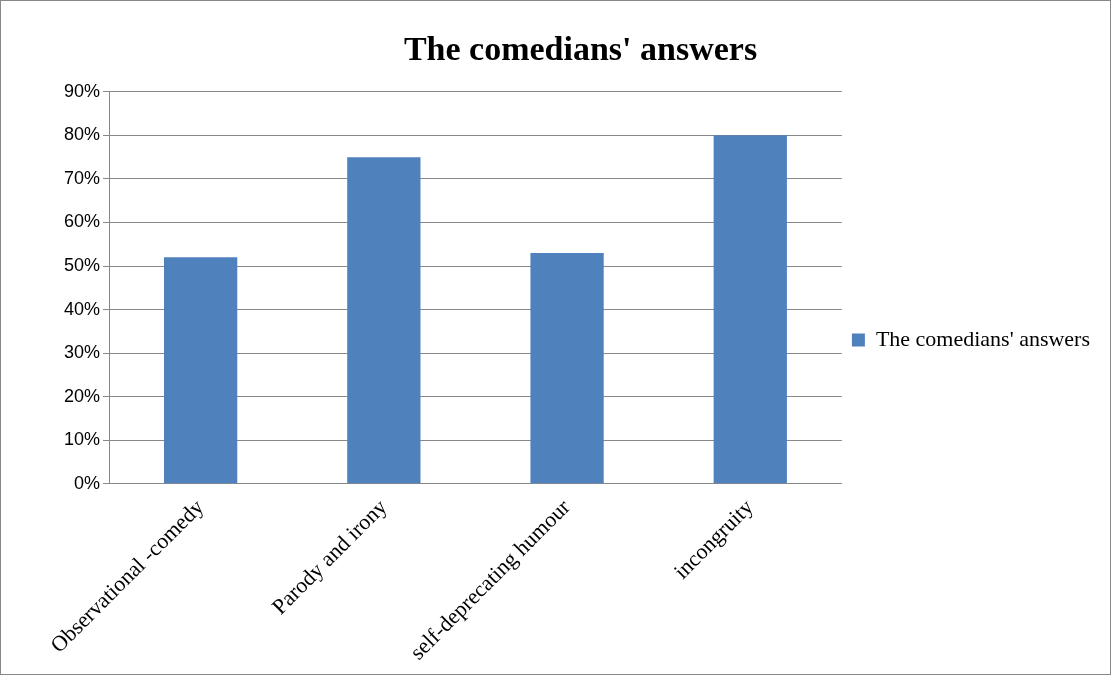 Image resolution: width=1111 pixels, height=675 pixels. What do you see at coordinates (82, 221) in the screenshot?
I see `y-tick-label: 60%` at bounding box center [82, 221].